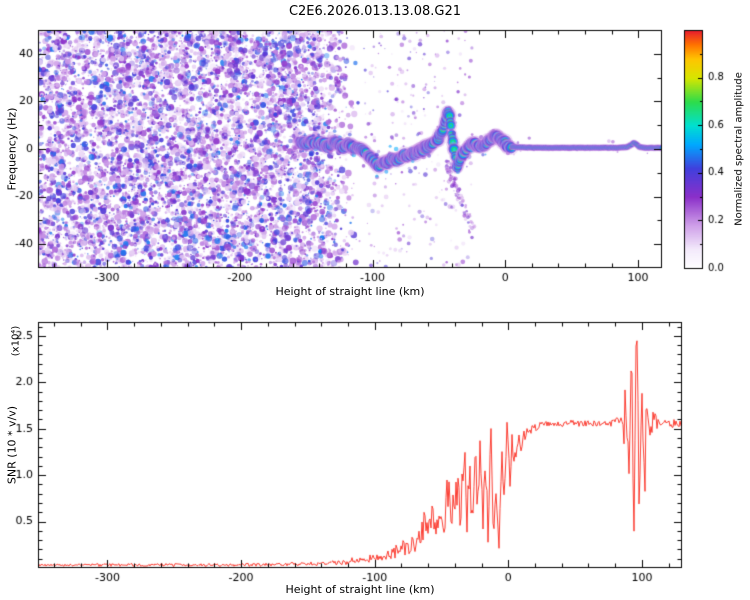 The height and width of the screenshot is (600, 750). I want to click on snr-x-axis-label: Height of straight line (km), so click(360, 589).